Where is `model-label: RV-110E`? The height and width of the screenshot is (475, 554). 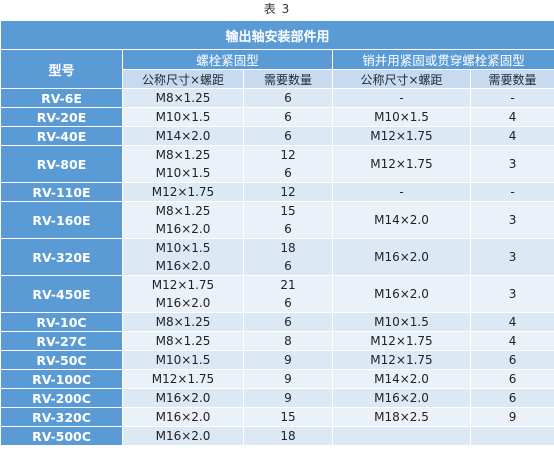
model-label: RV-110E is located at coordinates (61, 192).